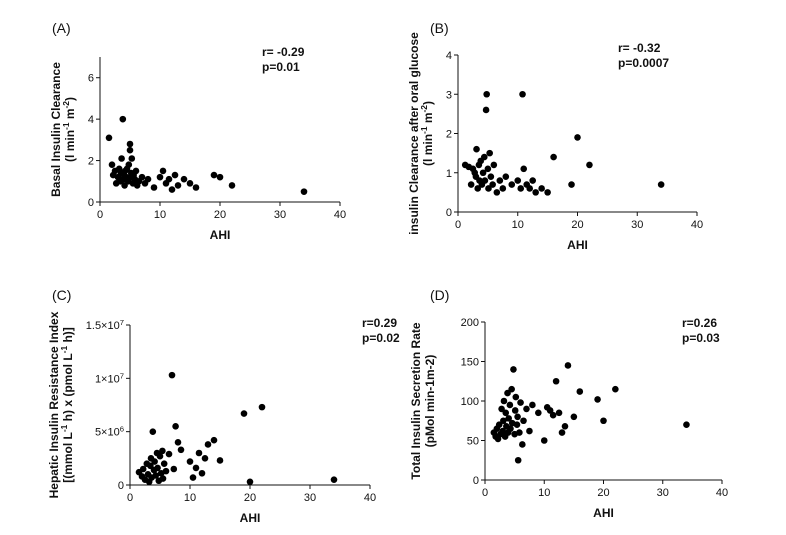 The image size is (786, 535). What do you see at coordinates (577, 225) in the screenshot?
I see `x-tick-label: 20` at bounding box center [577, 225].